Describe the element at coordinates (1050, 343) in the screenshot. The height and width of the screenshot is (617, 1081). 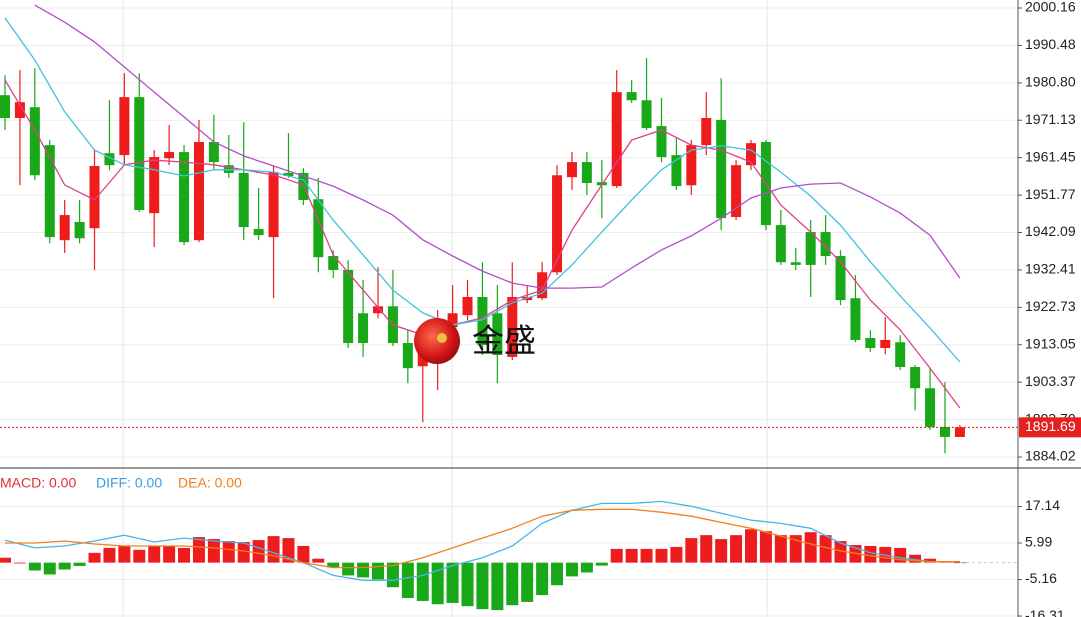
I see `y-tick-label: 1913.05` at that location.